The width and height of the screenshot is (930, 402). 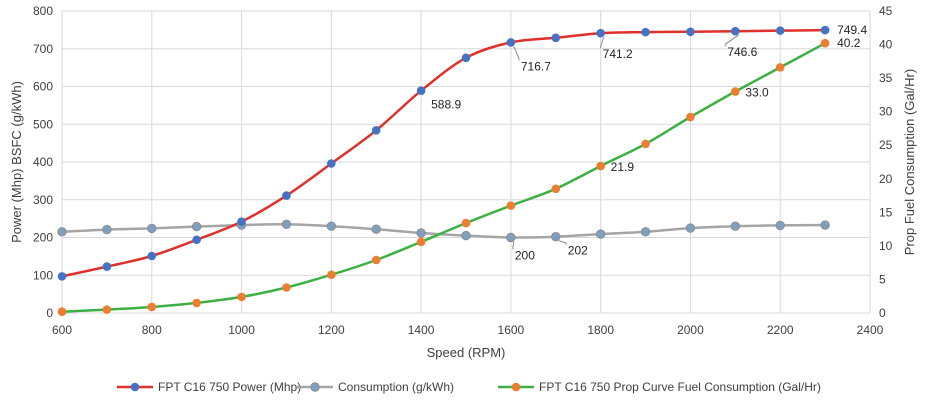 What do you see at coordinates (600, 330) in the screenshot?
I see `x-tick-label: 1800` at bounding box center [600, 330].